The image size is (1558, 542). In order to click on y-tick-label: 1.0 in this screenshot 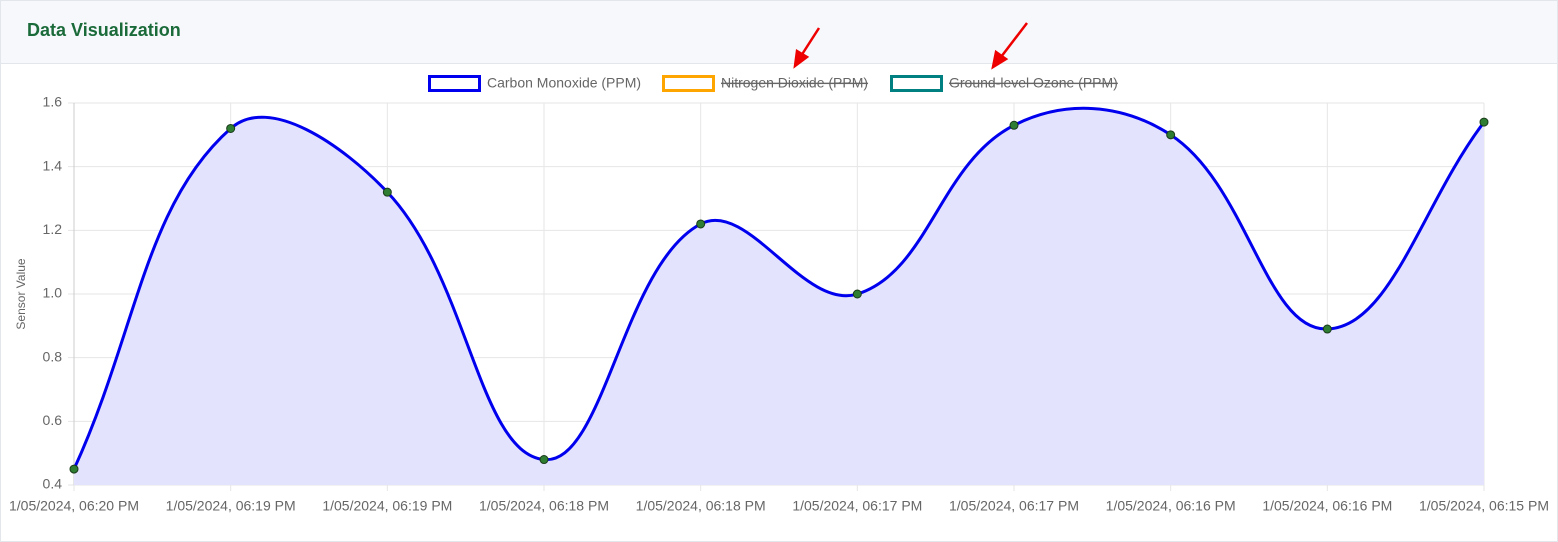, I will do `click(53, 293)`.